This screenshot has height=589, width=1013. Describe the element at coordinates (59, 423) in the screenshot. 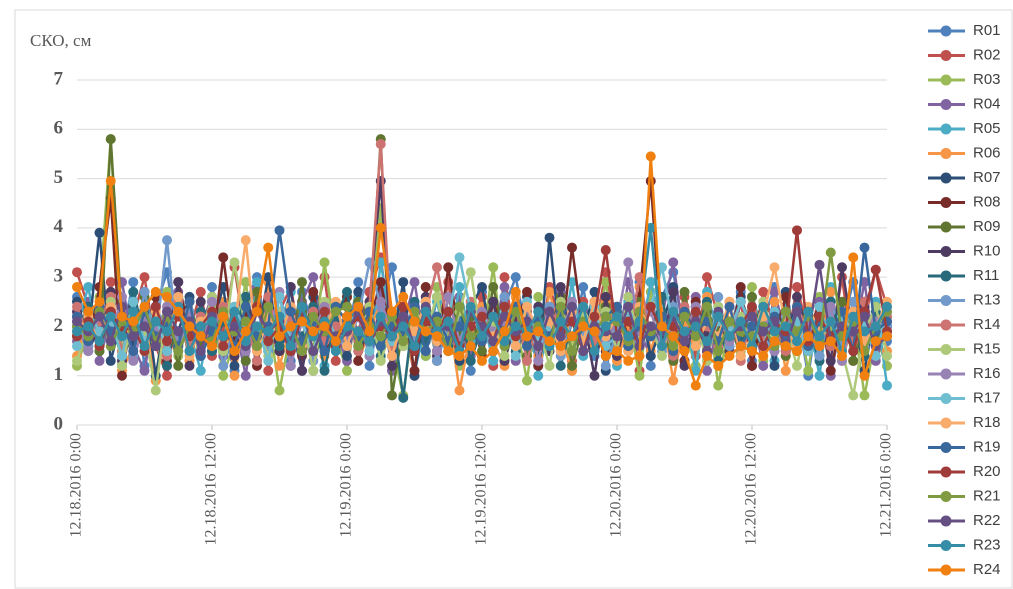

I see `y-tick-label: 0` at that location.